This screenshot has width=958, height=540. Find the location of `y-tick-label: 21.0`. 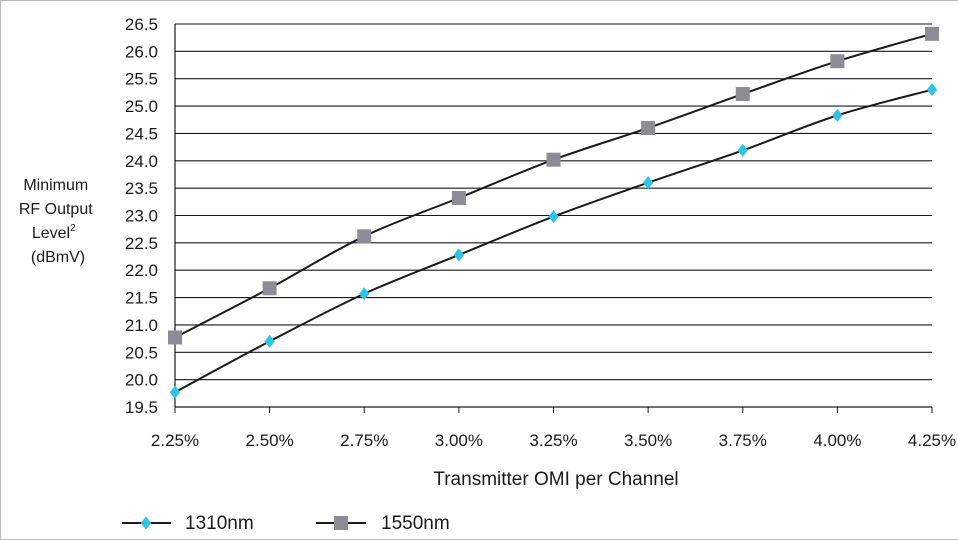

y-tick-label: 21.0 is located at coordinates (141, 325).